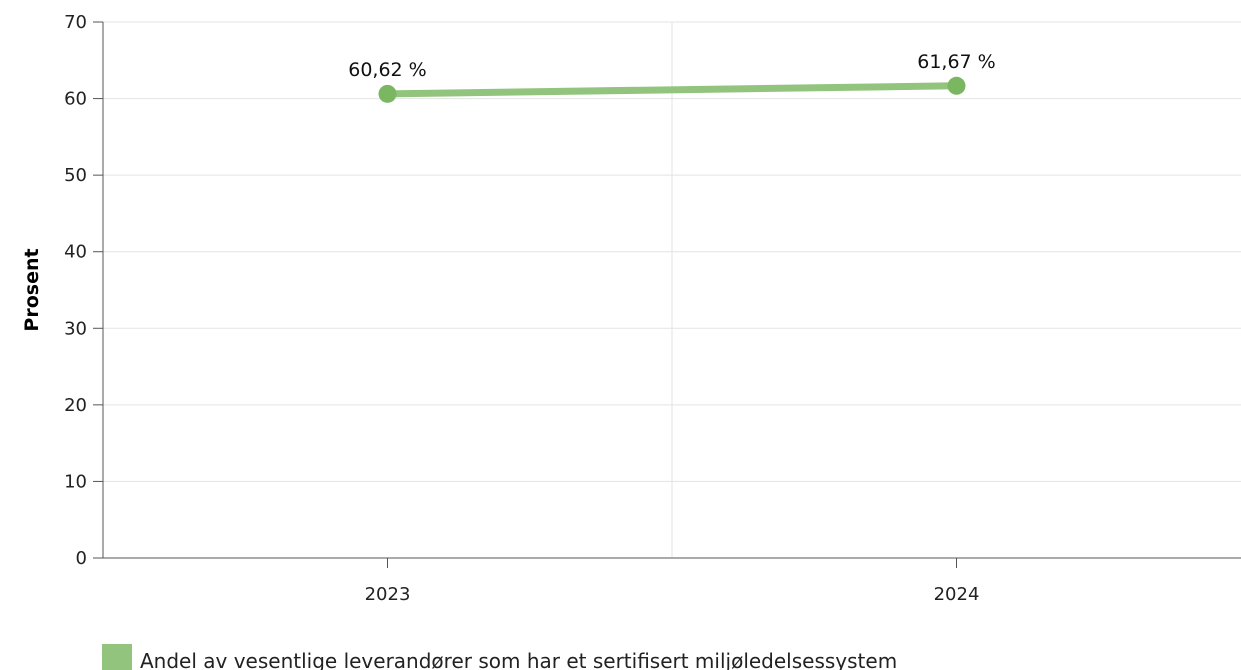 Image resolution: width=1241 pixels, height=670 pixels. What do you see at coordinates (956, 62) in the screenshot?
I see `data-label: 61,67 %` at bounding box center [956, 62].